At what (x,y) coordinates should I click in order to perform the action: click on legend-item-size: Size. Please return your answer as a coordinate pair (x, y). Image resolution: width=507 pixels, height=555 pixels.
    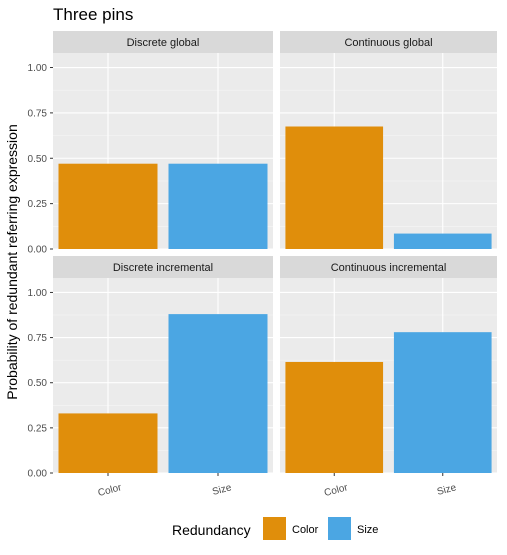
    Looking at the image, I should click on (353, 528).